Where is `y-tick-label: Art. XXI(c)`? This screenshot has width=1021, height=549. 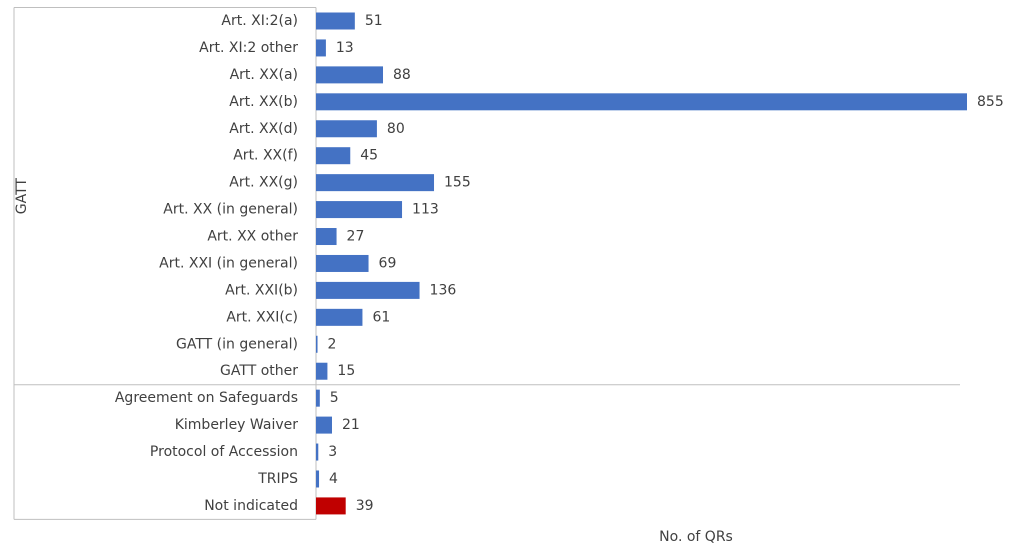
y-tick-label: Art. XXI(c) is located at coordinates (262, 317).